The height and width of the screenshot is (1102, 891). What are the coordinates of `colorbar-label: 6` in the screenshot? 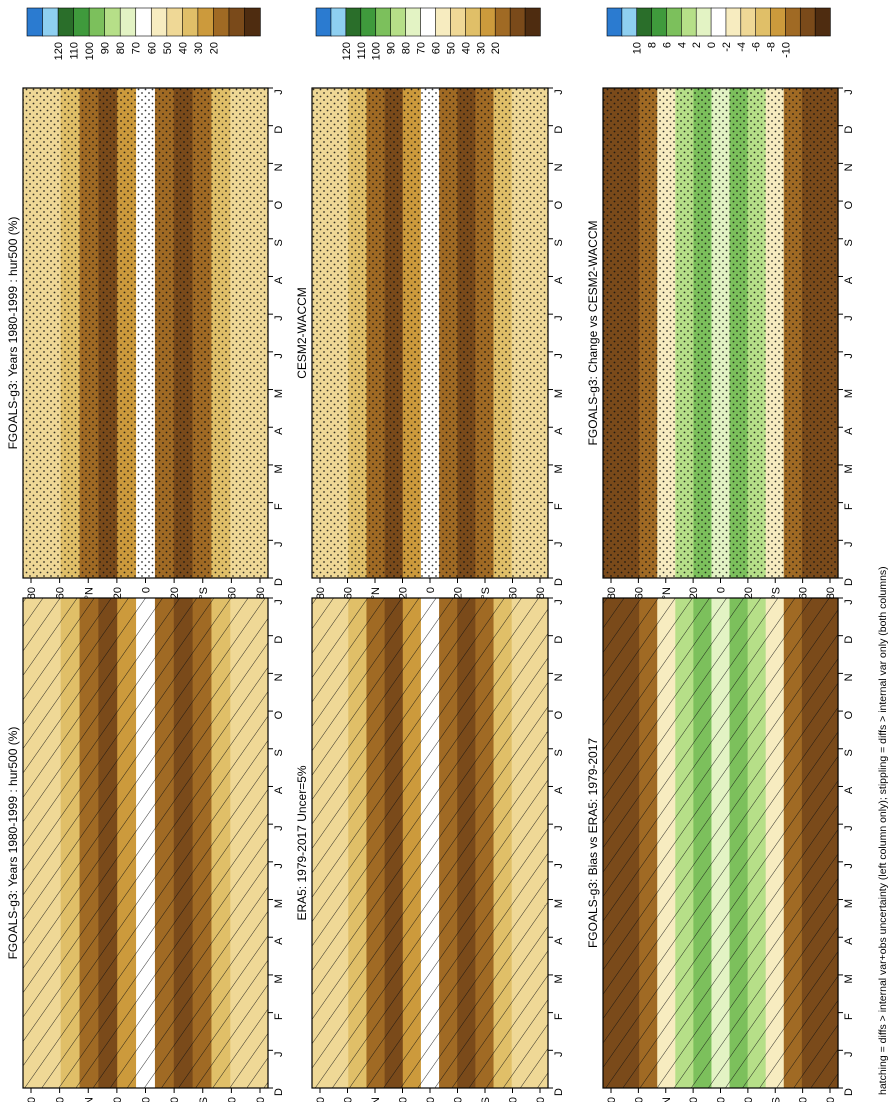 It's located at (667, 45).